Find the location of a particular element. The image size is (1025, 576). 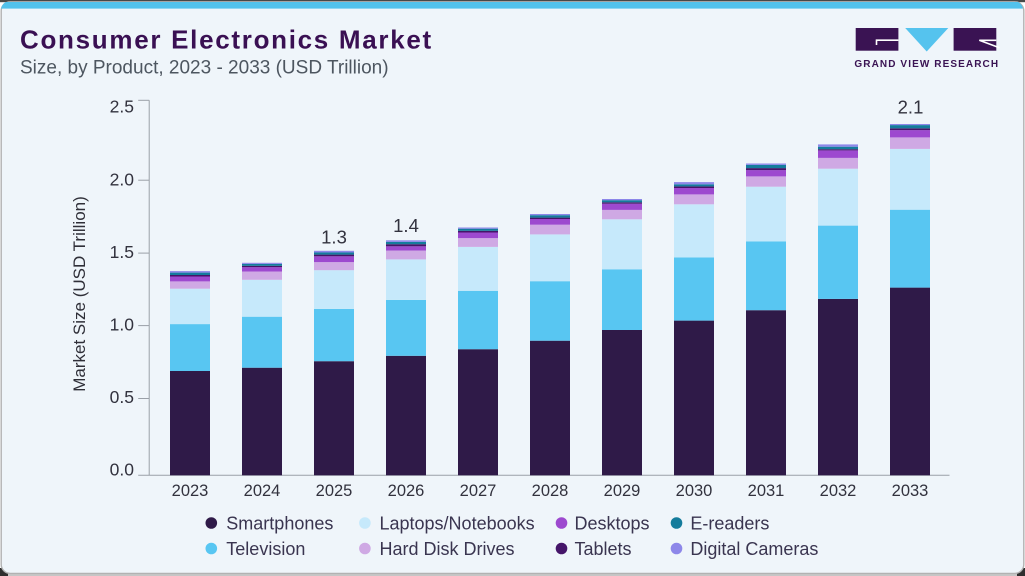

svg-text: 2031 is located at coordinates (766, 491).